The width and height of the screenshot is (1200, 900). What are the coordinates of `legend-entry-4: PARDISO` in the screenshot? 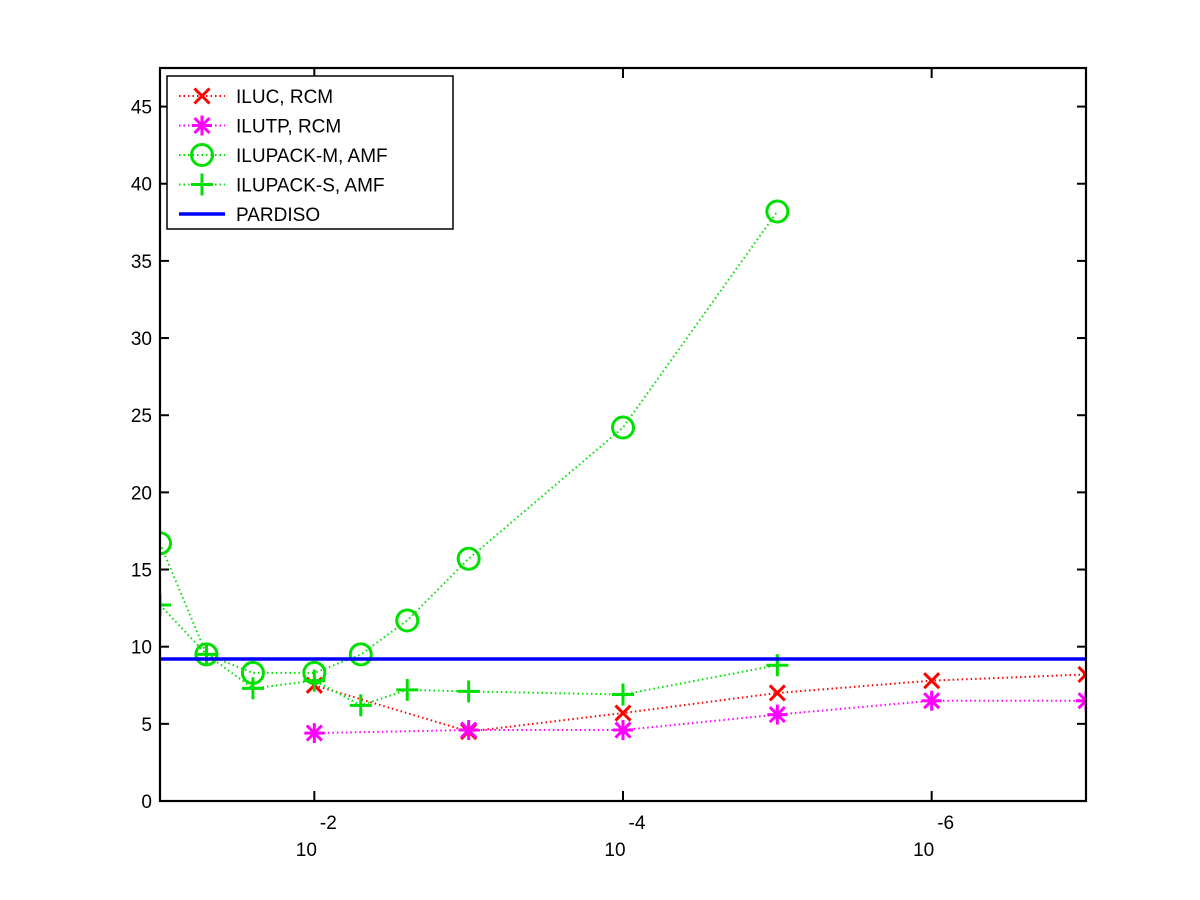 It's located at (249, 215).